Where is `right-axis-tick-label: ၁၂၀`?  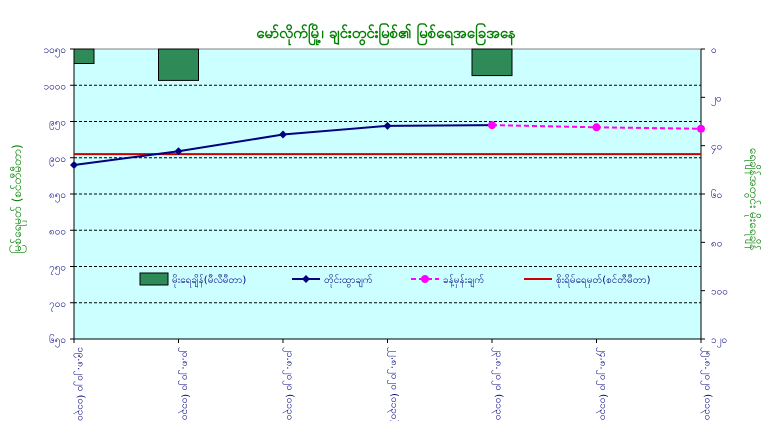 right-axis-tick-label: ၁၂၀ is located at coordinates (719, 341).